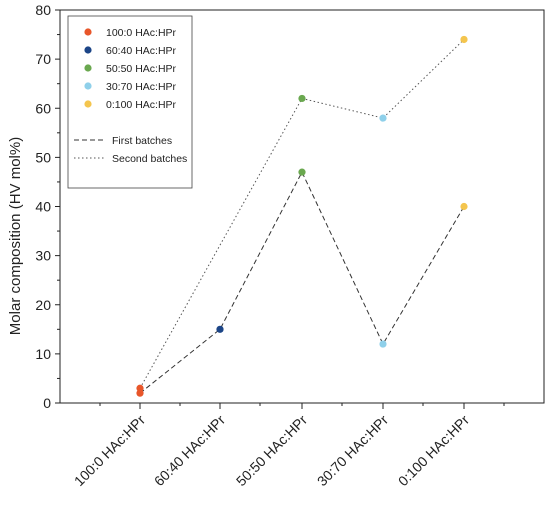 The width and height of the screenshot is (550, 510). Describe the element at coordinates (43, 305) in the screenshot. I see `y-tick-label: 20` at that location.